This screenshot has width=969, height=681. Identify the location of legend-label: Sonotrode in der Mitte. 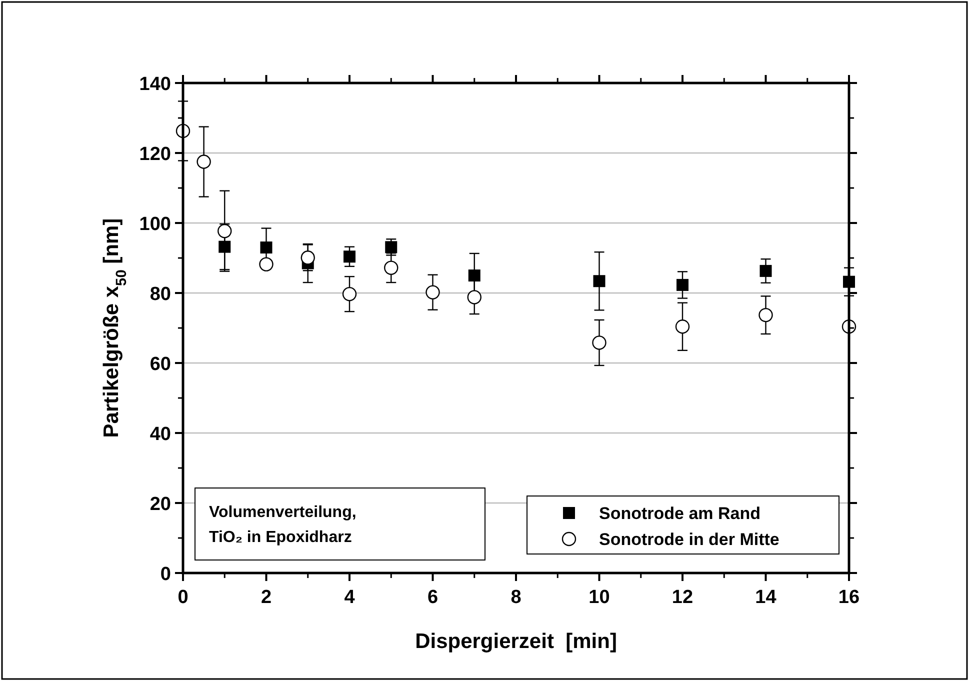
(689, 539).